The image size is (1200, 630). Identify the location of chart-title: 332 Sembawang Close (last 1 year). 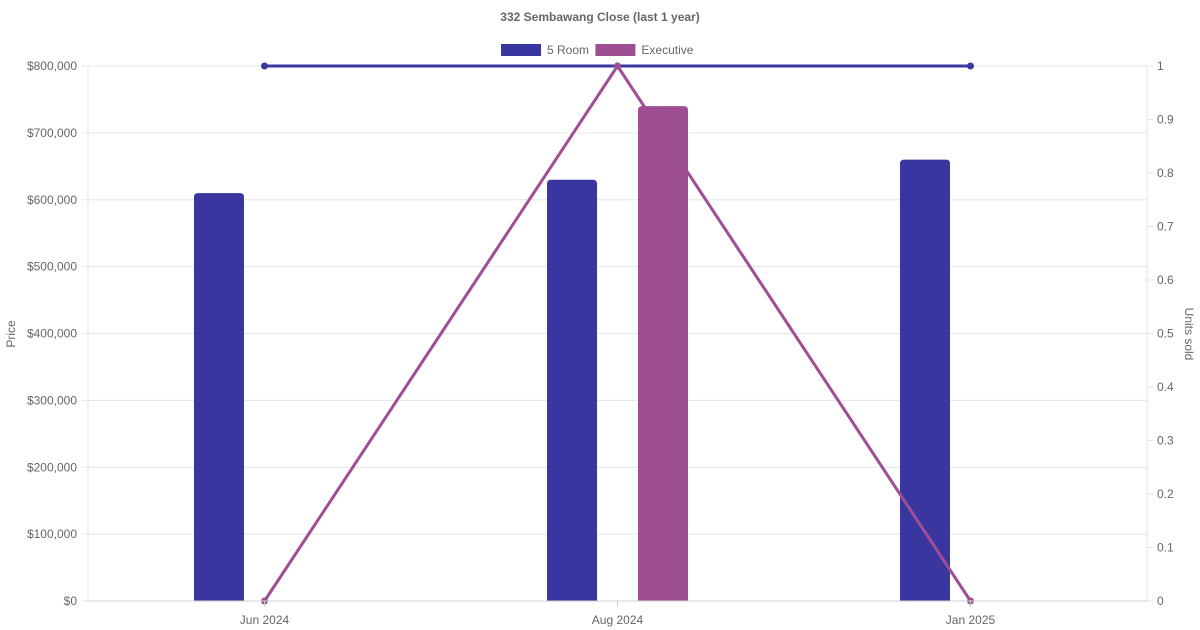
(599, 17).